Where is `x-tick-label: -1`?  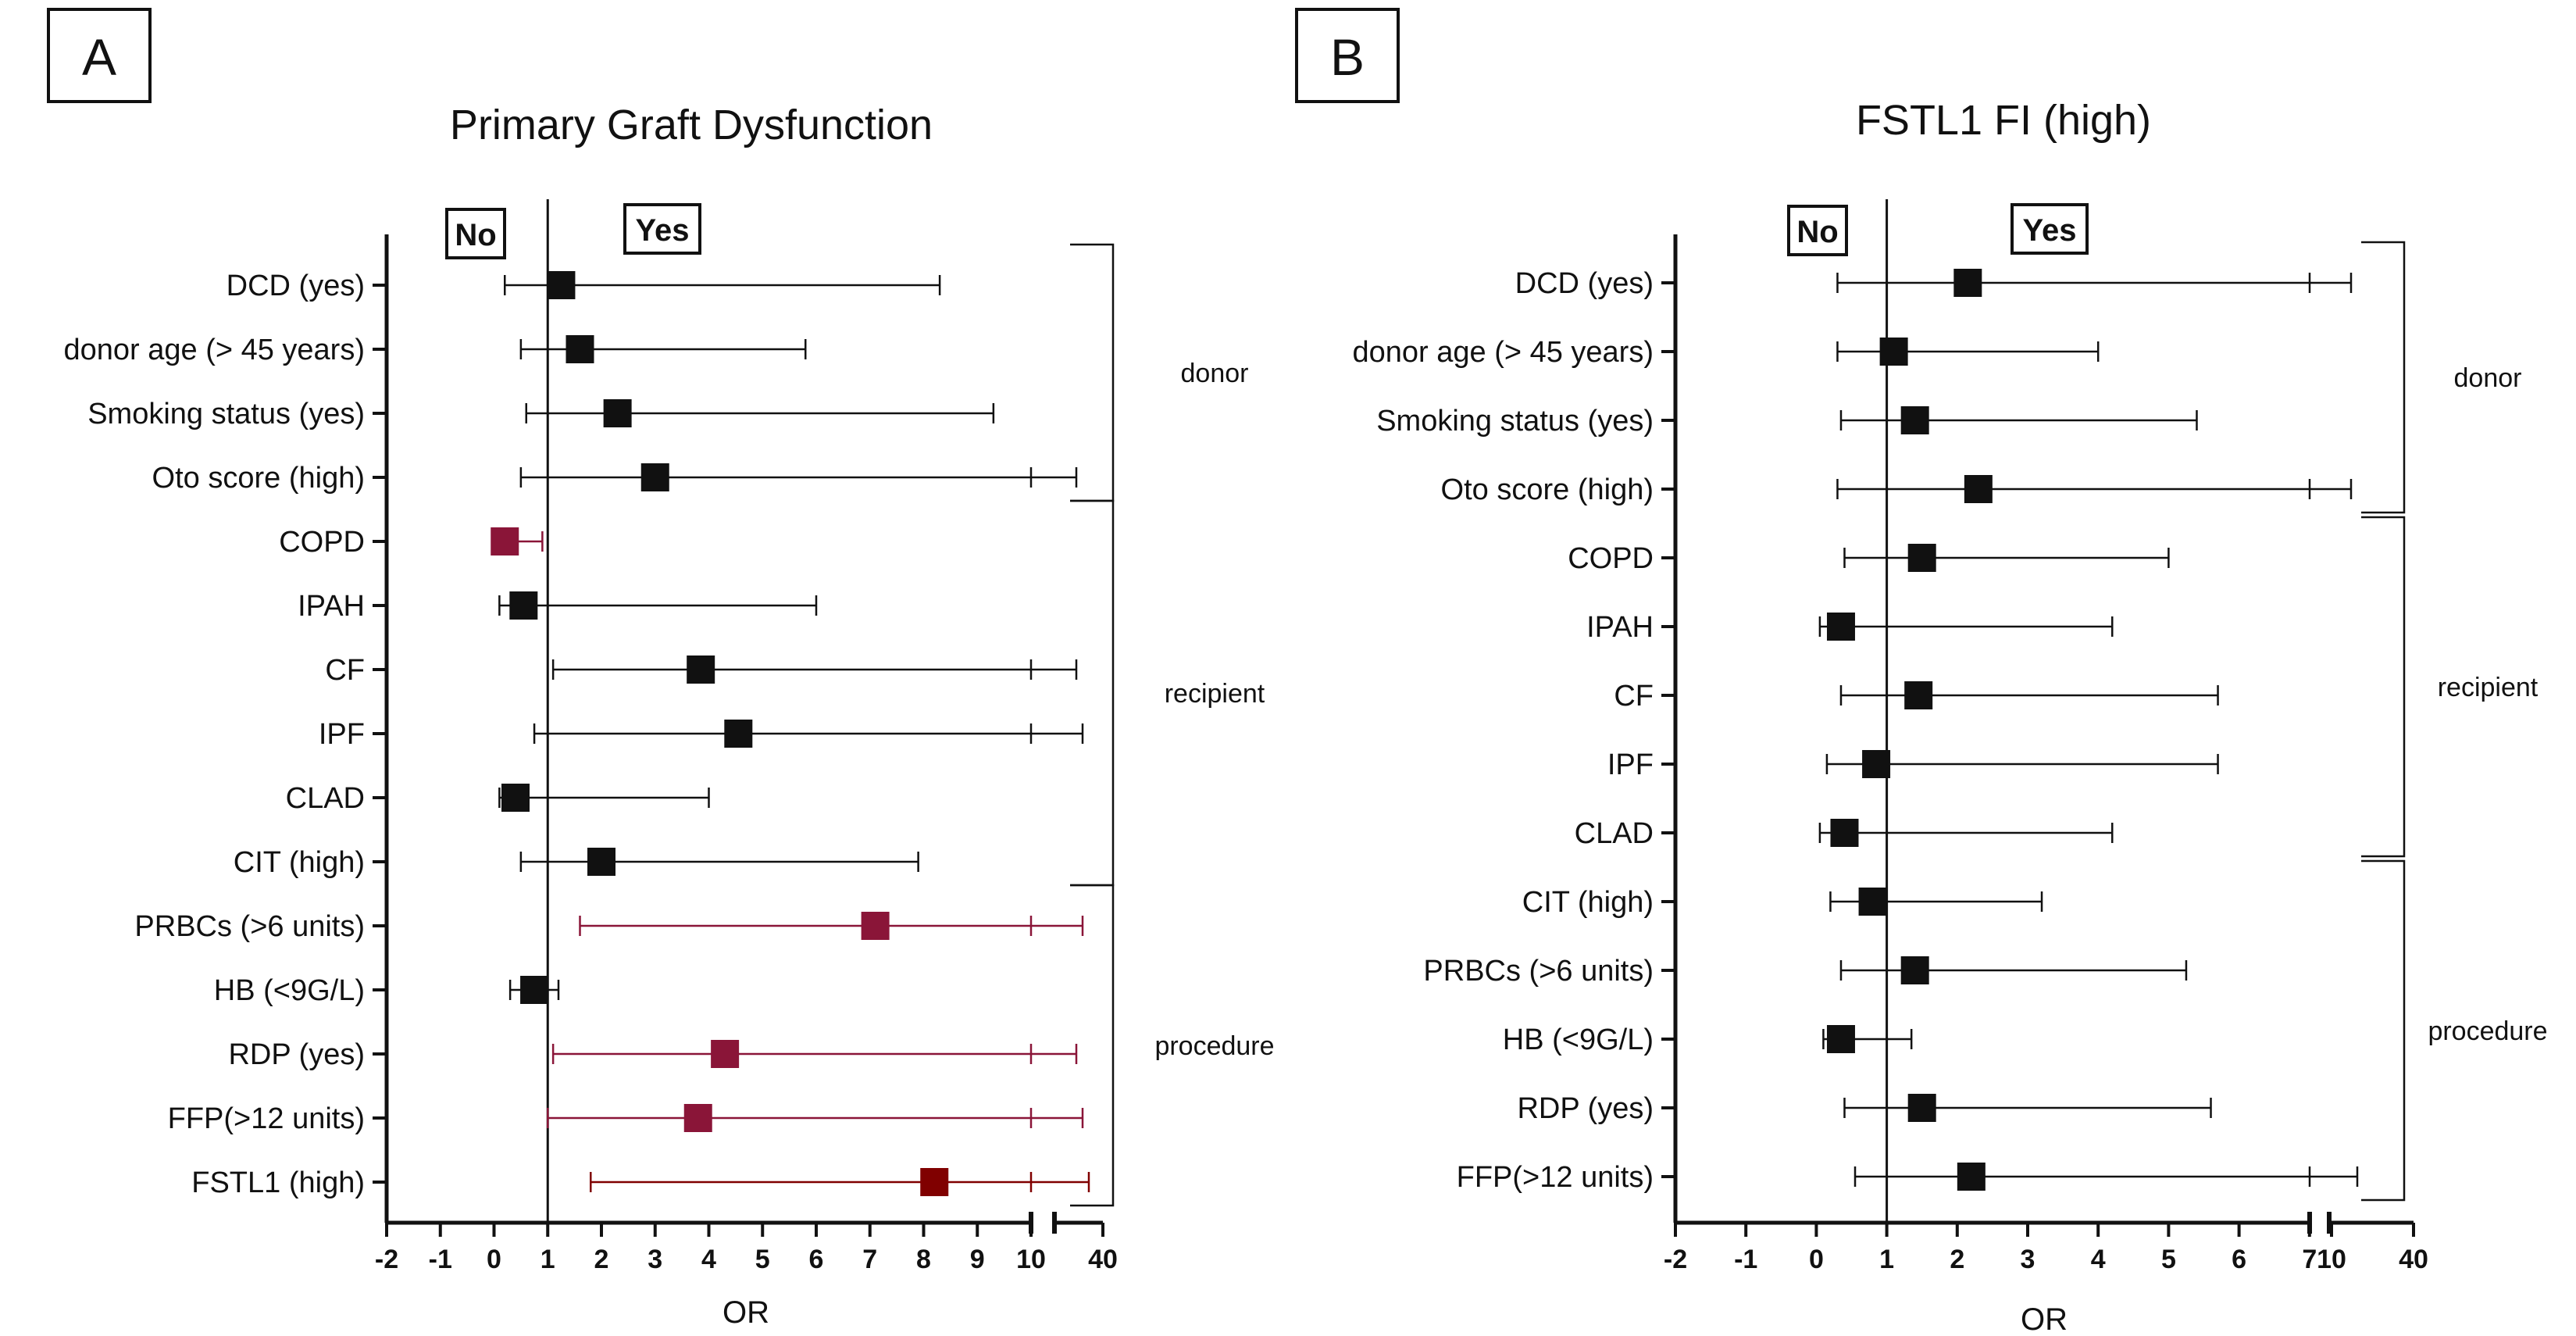
x-tick-label: -1 is located at coordinates (440, 1259).